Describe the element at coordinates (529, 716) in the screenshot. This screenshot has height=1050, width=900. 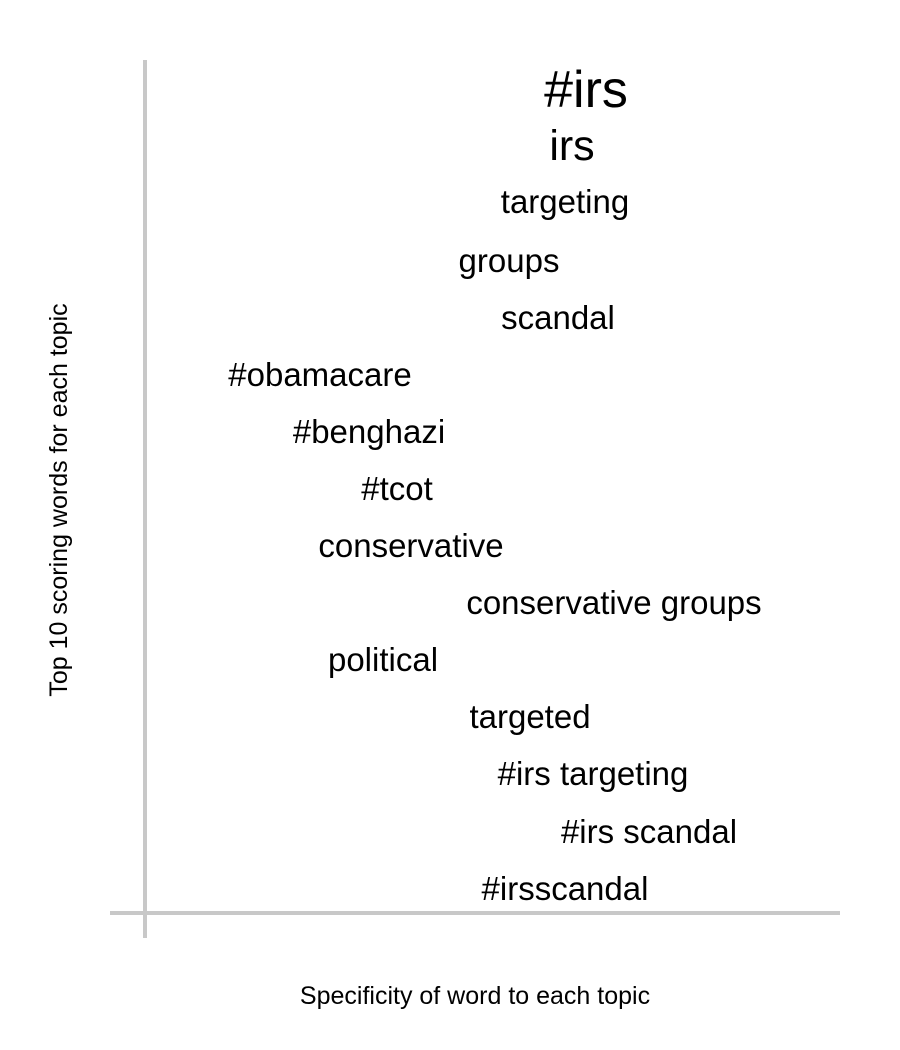
I see `word-label: targeted` at that location.